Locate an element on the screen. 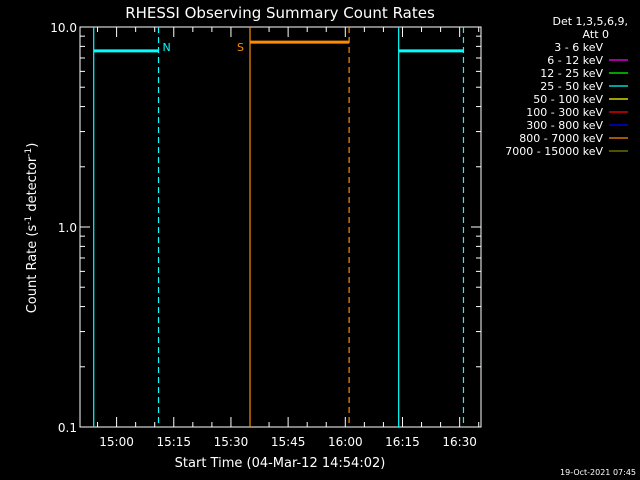  x-tick-label-0: 15:00 is located at coordinates (116, 442).